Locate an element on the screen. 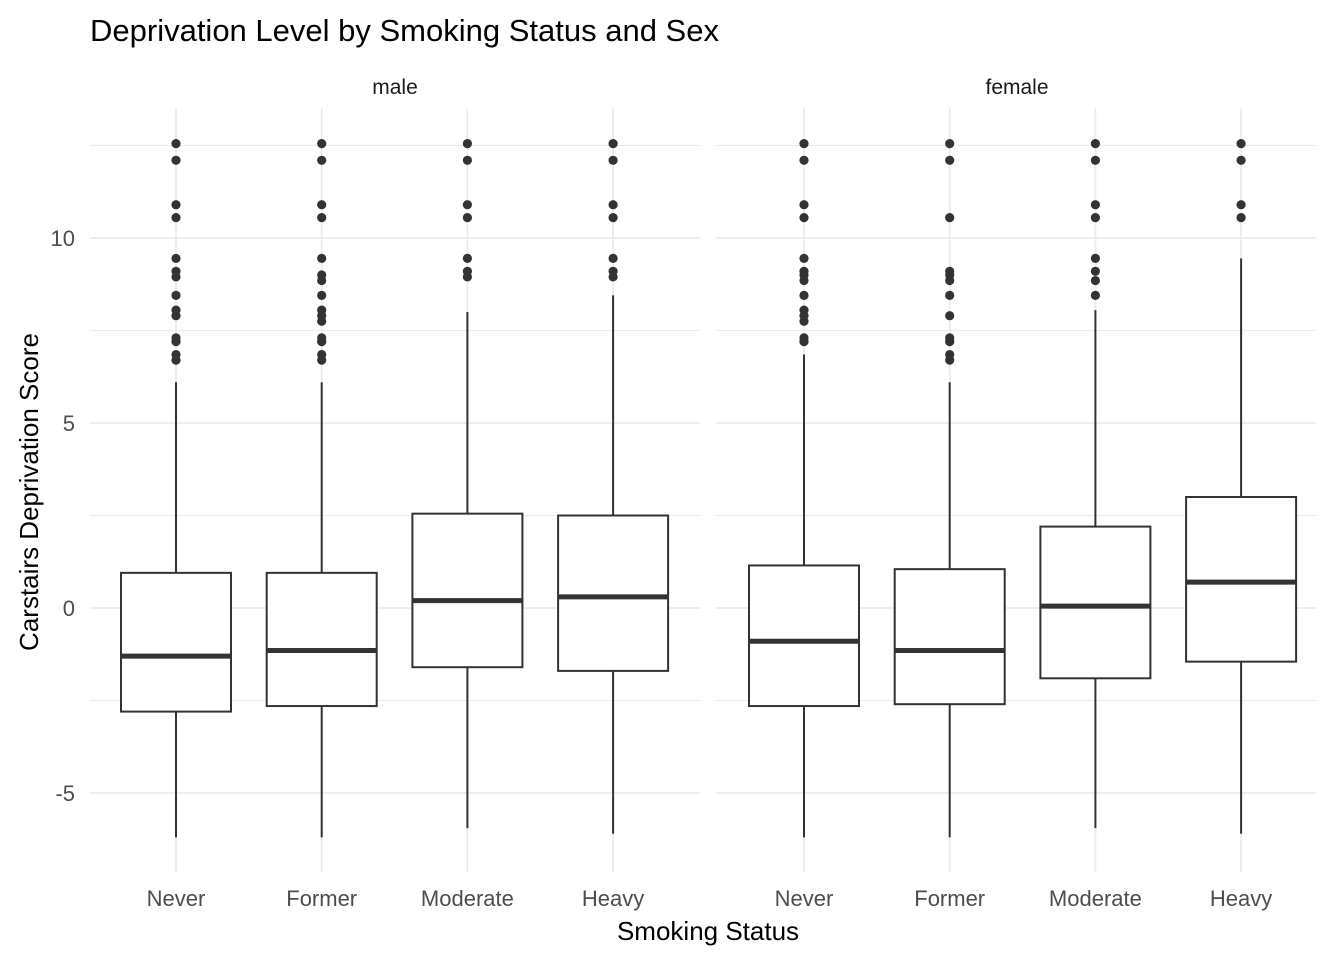 The height and width of the screenshot is (960, 1344). box-female-former is located at coordinates (949, 488).